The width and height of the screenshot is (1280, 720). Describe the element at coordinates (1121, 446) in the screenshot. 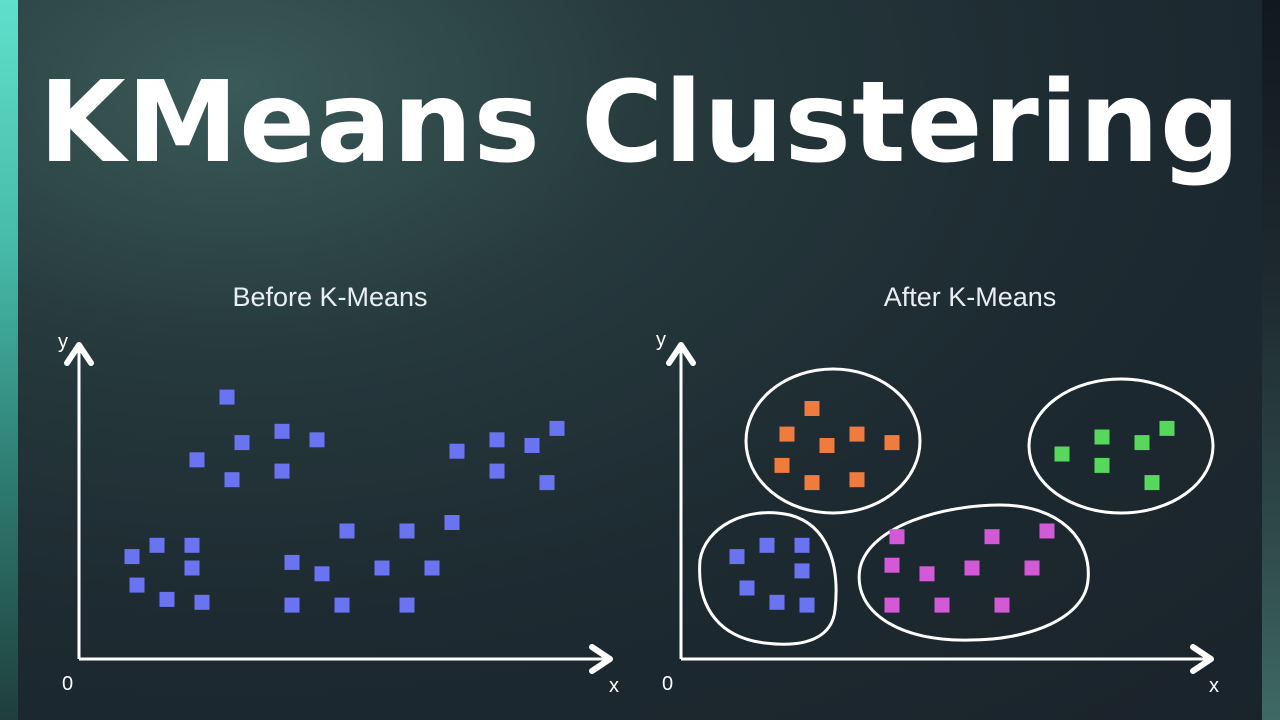

I see `cluster-outline-green` at that location.